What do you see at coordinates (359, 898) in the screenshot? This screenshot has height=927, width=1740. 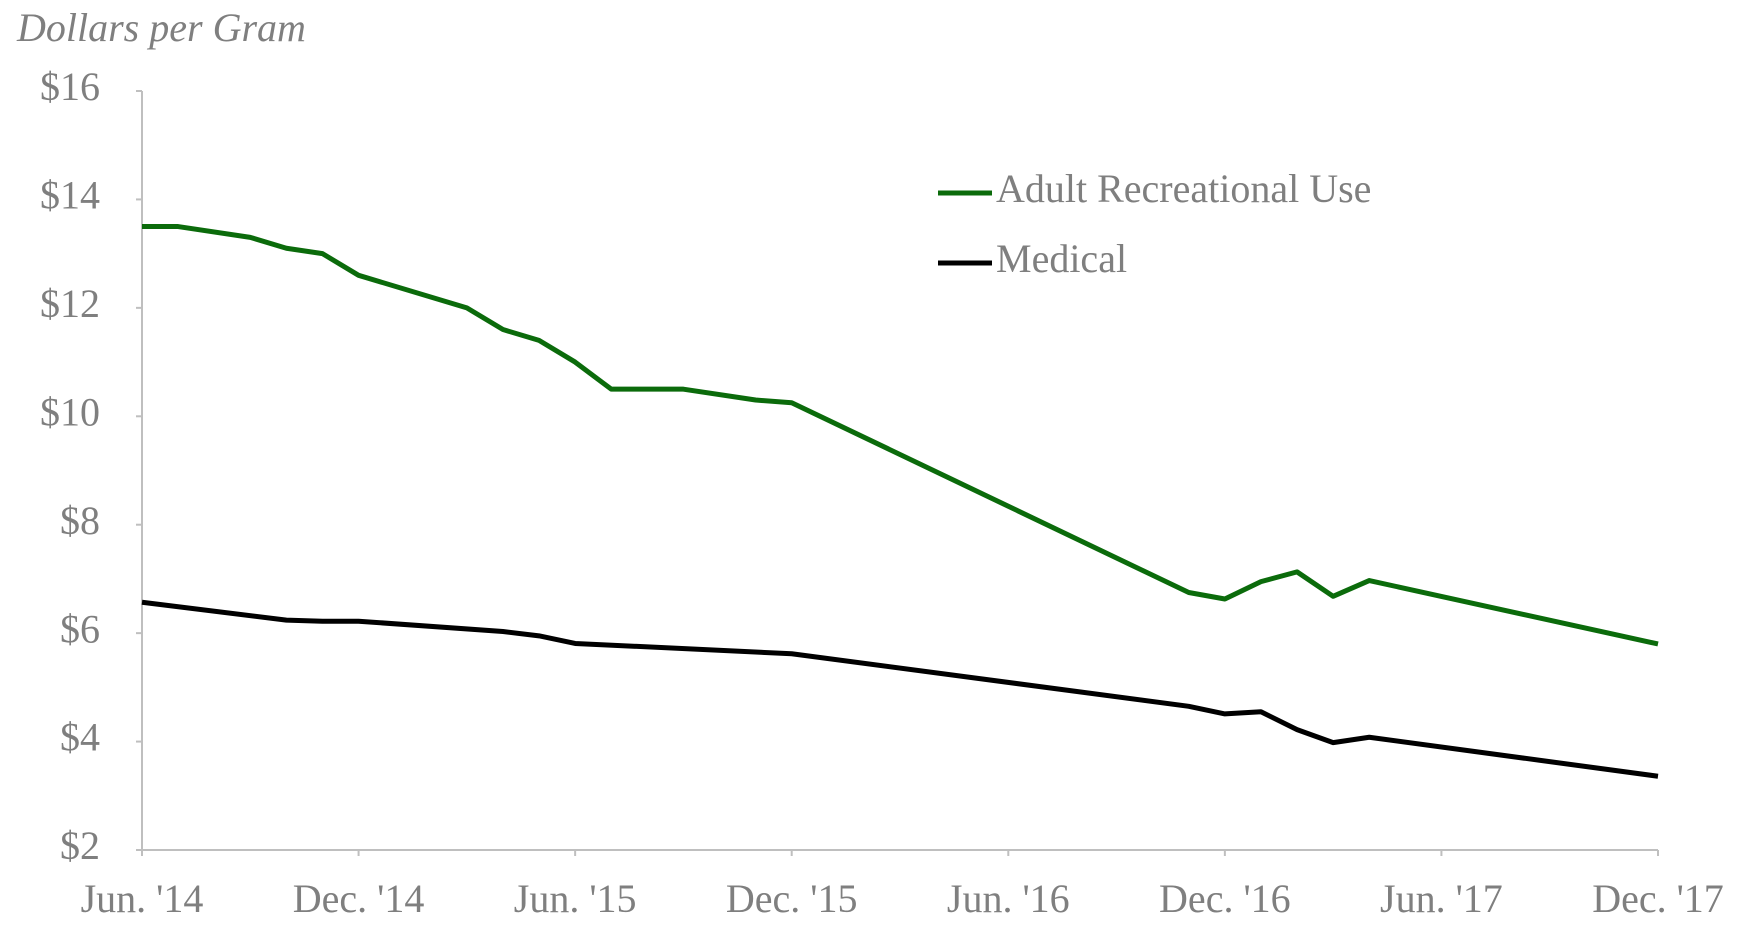 I see `x-tick-label: Dec. '14` at bounding box center [359, 898].